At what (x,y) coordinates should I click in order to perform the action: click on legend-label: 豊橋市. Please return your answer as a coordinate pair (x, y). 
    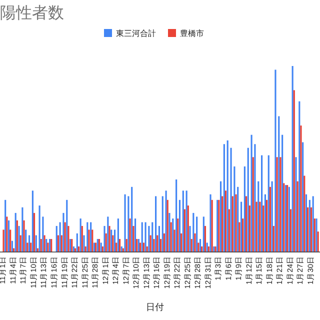
    Looking at the image, I should click on (192, 33).